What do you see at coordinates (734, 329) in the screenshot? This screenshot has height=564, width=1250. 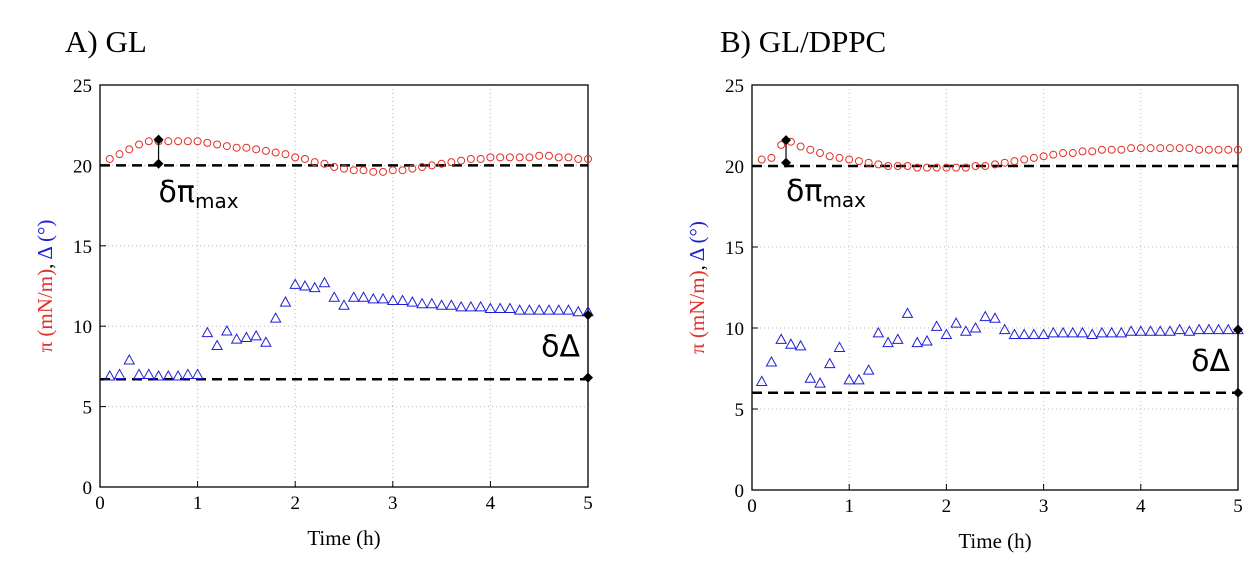 I see `y-tick-label: 10` at bounding box center [734, 329].